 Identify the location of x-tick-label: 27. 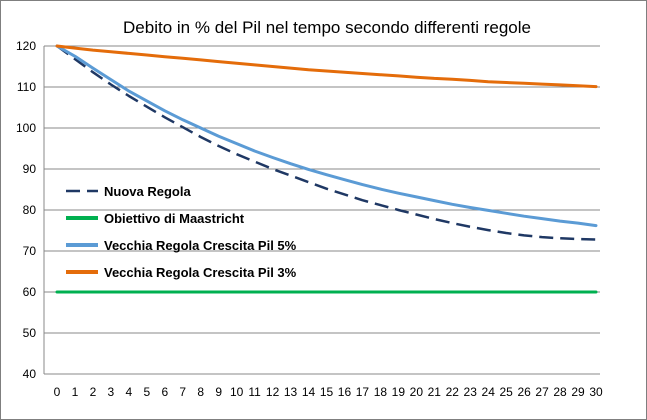
(542, 392).